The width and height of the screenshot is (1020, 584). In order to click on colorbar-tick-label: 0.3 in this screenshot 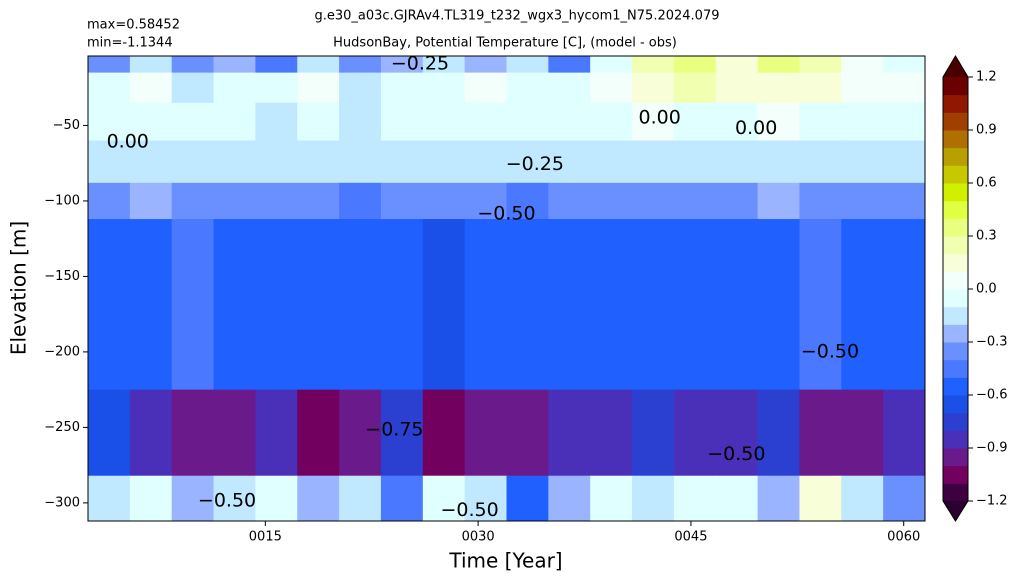, I will do `click(986, 236)`.